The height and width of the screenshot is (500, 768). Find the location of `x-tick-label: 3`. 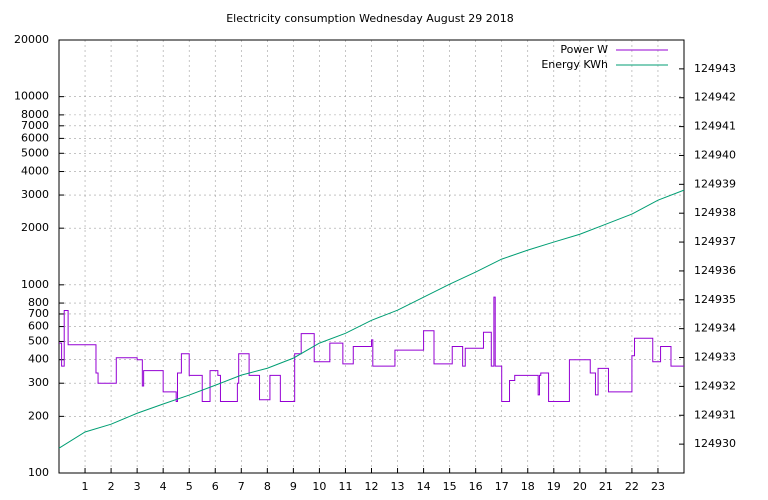

x-tick-label: 3 is located at coordinates (137, 486).